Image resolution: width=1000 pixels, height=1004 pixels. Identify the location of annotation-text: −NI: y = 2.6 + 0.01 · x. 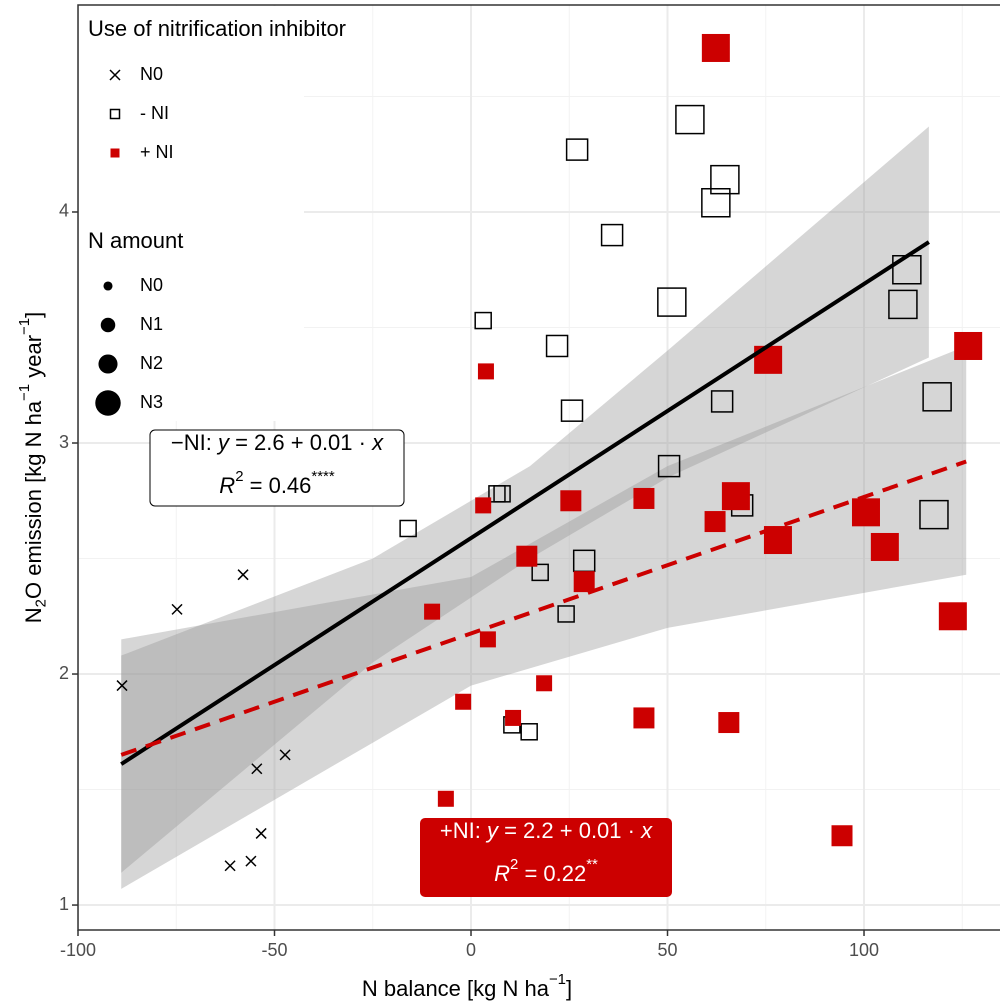
(277, 442).